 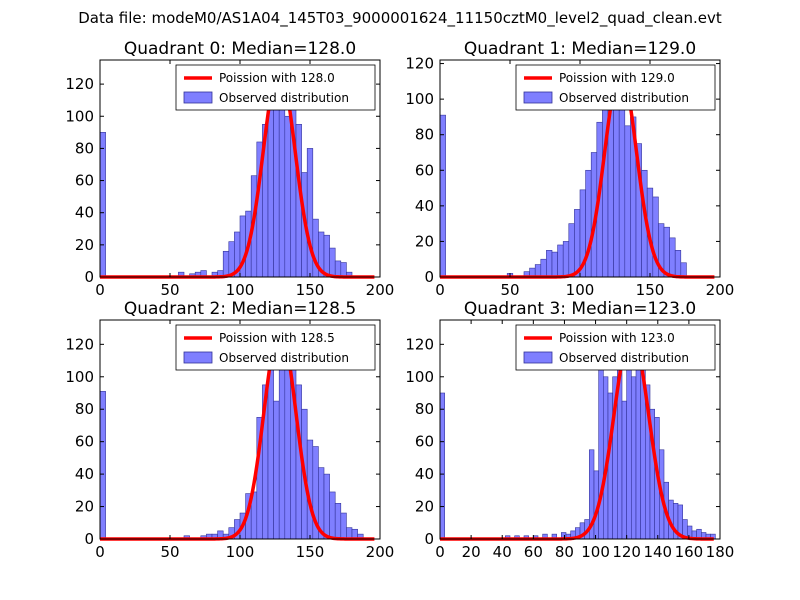 I want to click on x-tick-label: 60, so click(x=533, y=552).